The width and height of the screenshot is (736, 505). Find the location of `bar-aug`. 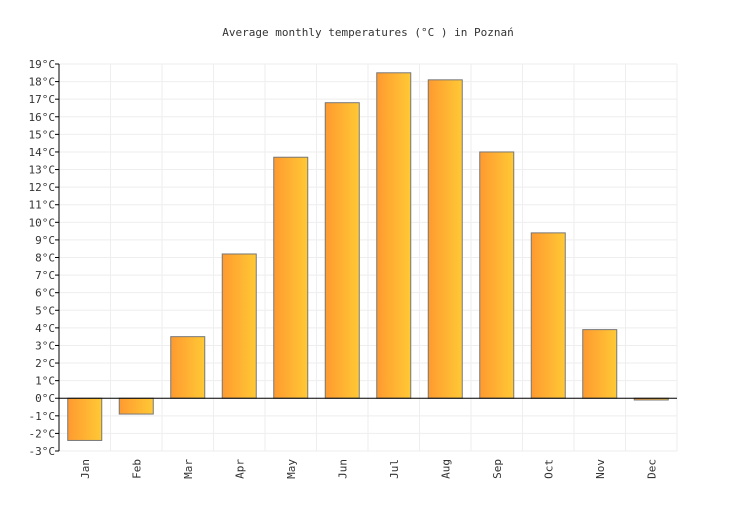

bar-aug is located at coordinates (445, 239).